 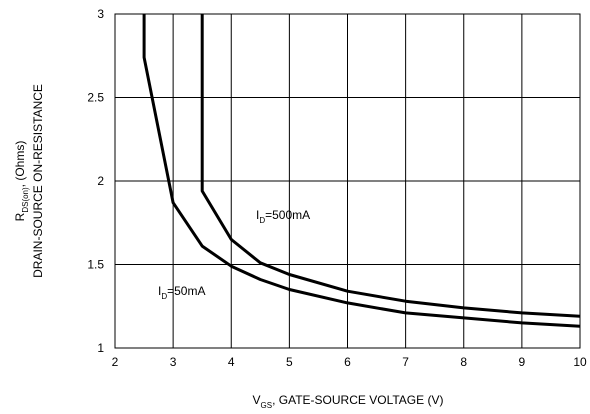 I want to click on x-tick-labels: 2 3 4 5 6 7 8 9 10, so click(x=349, y=362).